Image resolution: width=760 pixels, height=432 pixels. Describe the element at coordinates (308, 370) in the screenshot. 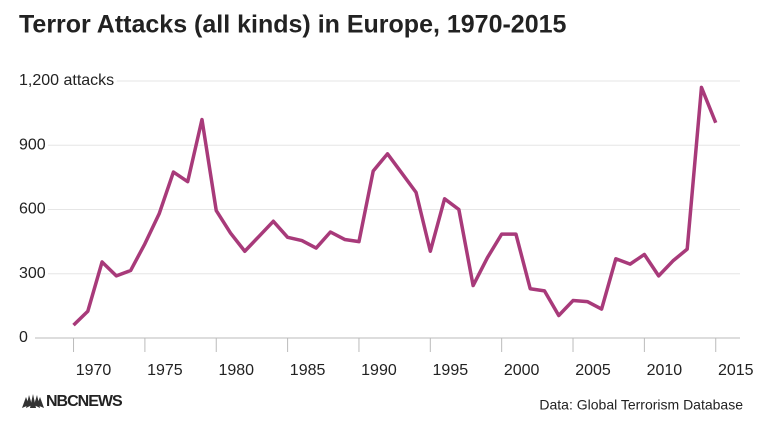

I see `x-tick-label: 1985` at that location.